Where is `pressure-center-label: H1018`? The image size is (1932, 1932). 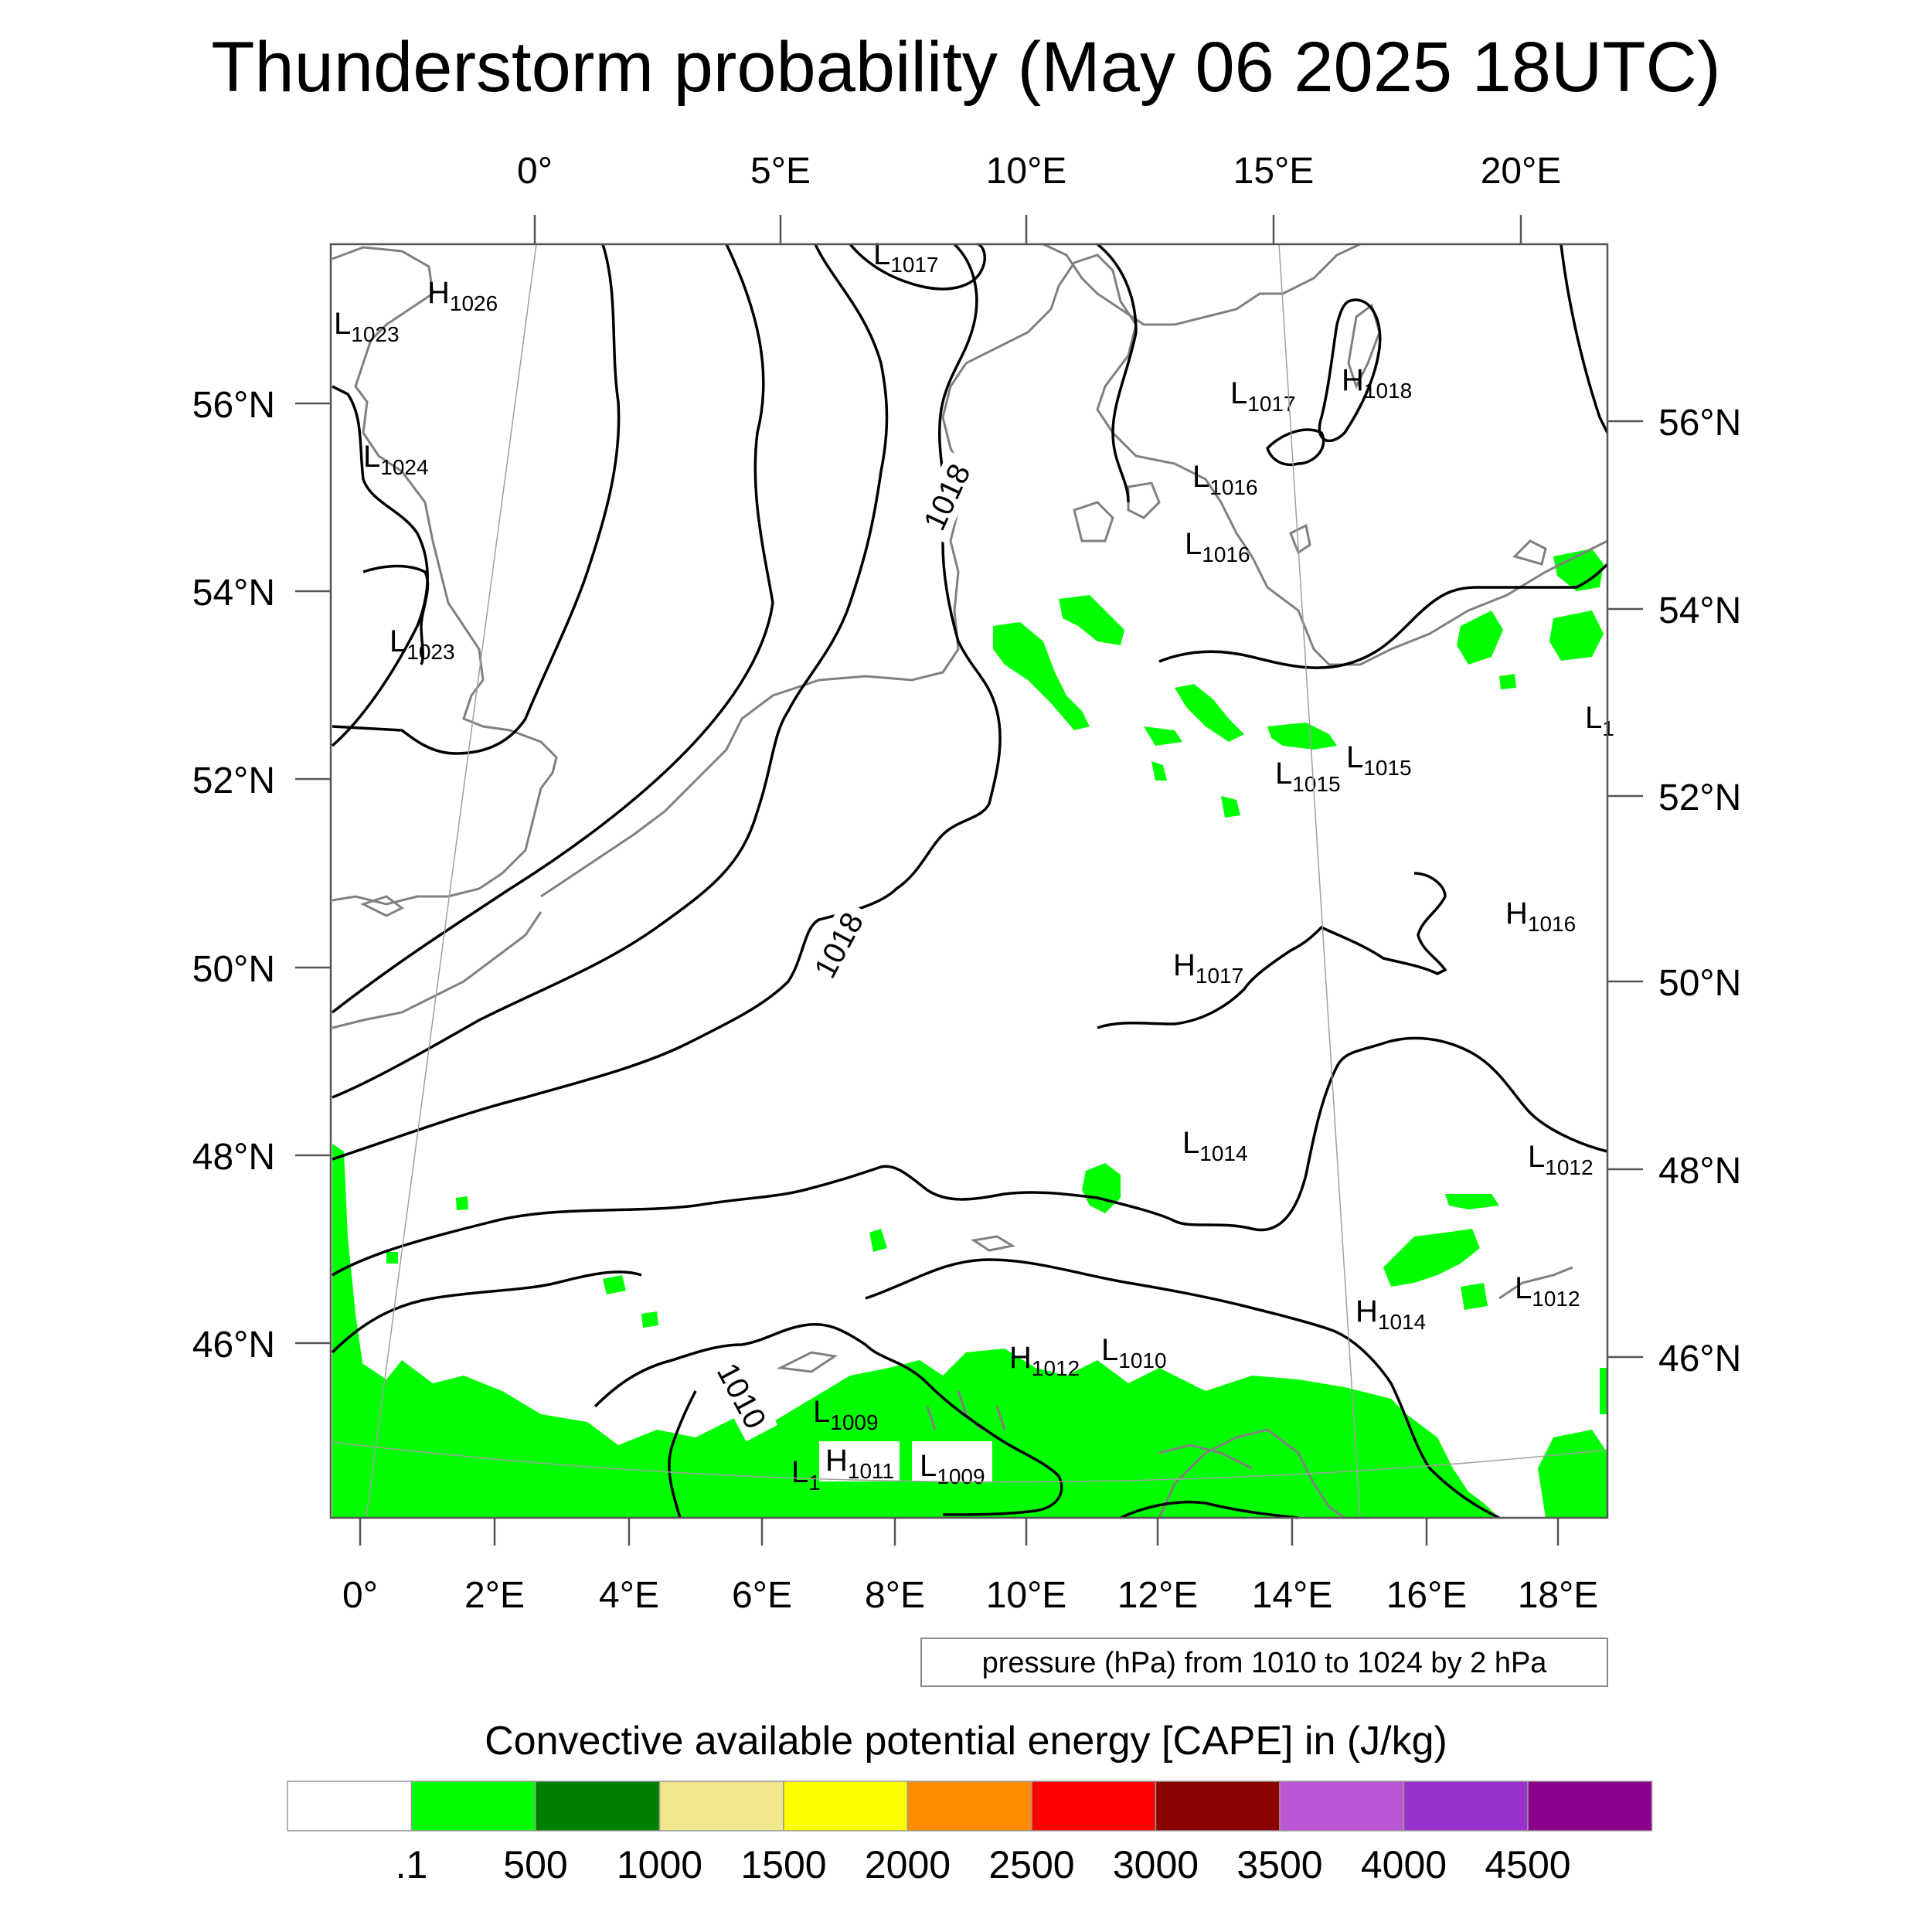
pressure-center-label: H1018 is located at coordinates (1377, 383).